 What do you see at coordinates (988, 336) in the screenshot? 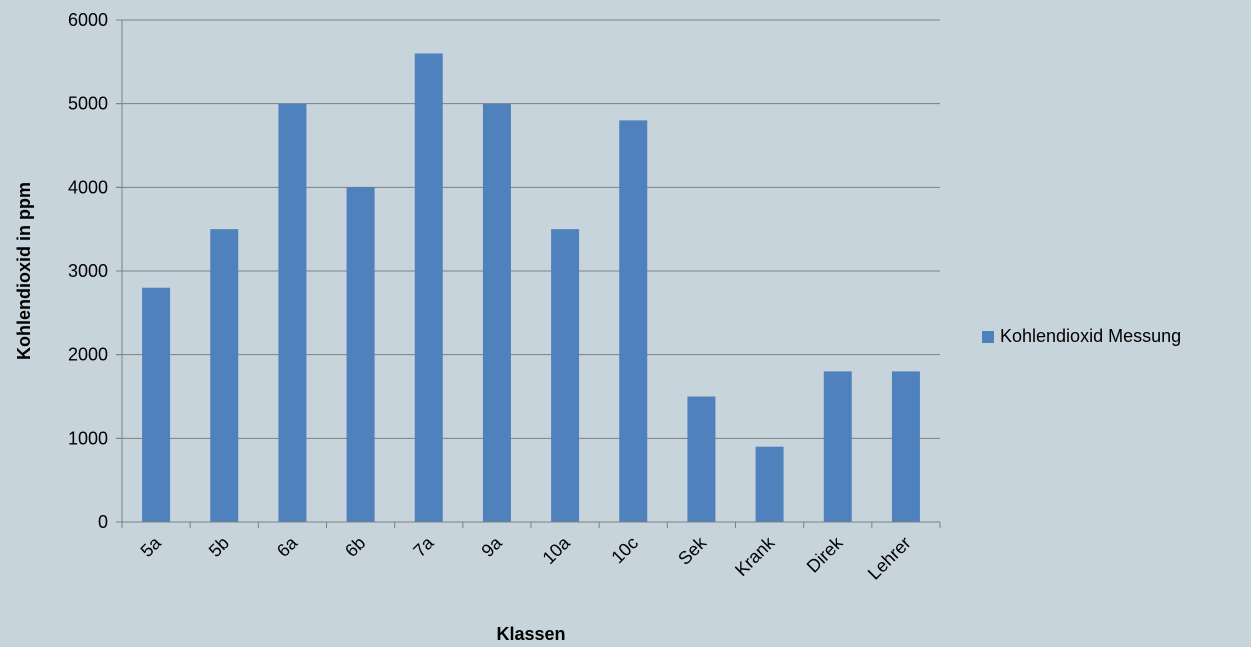
I see `legend-swatch` at bounding box center [988, 336].